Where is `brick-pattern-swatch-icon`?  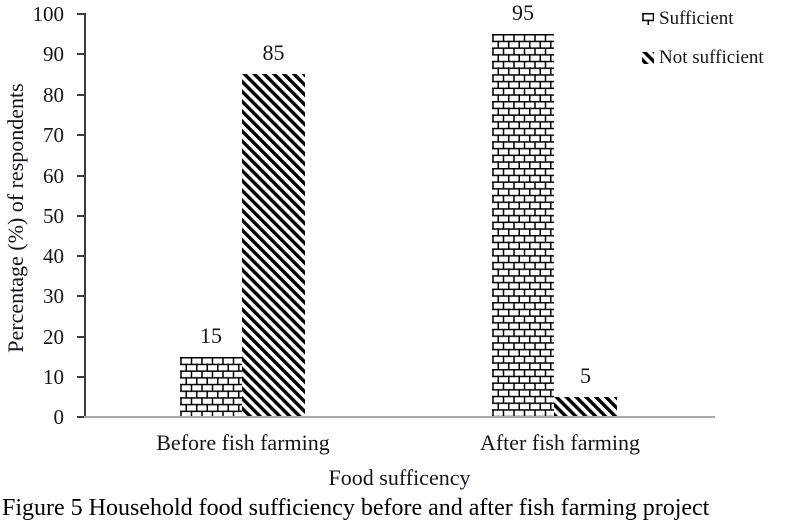 brick-pattern-swatch-icon is located at coordinates (648, 19).